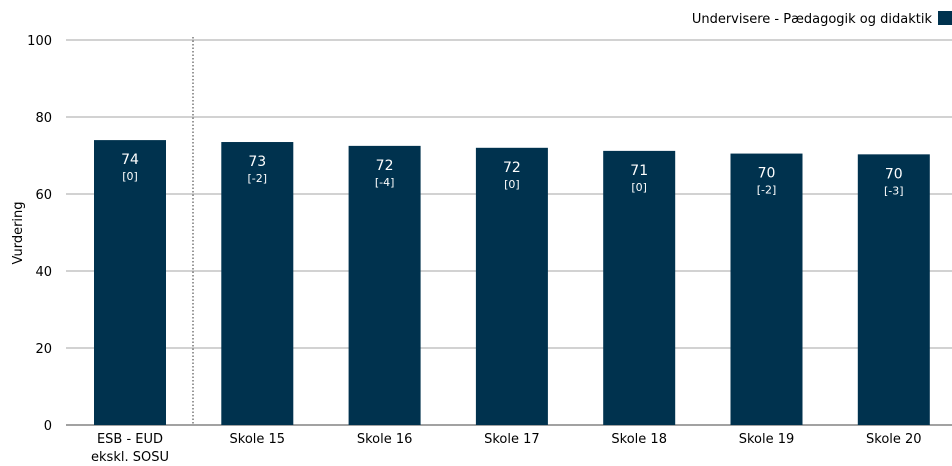  I want to click on y-tick-label: 80, so click(43, 118).